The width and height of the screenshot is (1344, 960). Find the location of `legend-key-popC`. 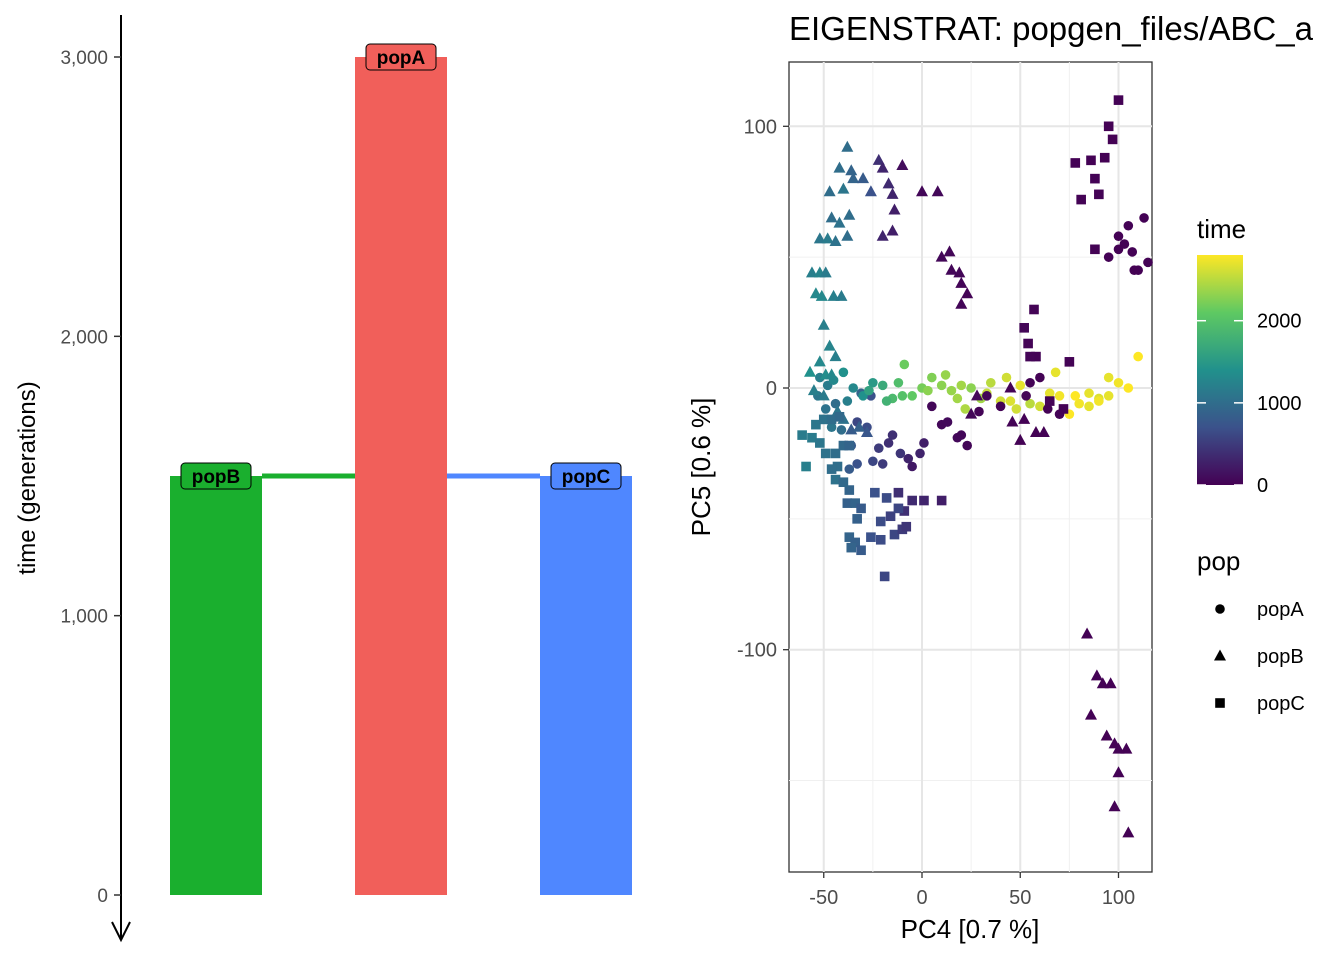

legend-key-popC is located at coordinates (1220, 703).